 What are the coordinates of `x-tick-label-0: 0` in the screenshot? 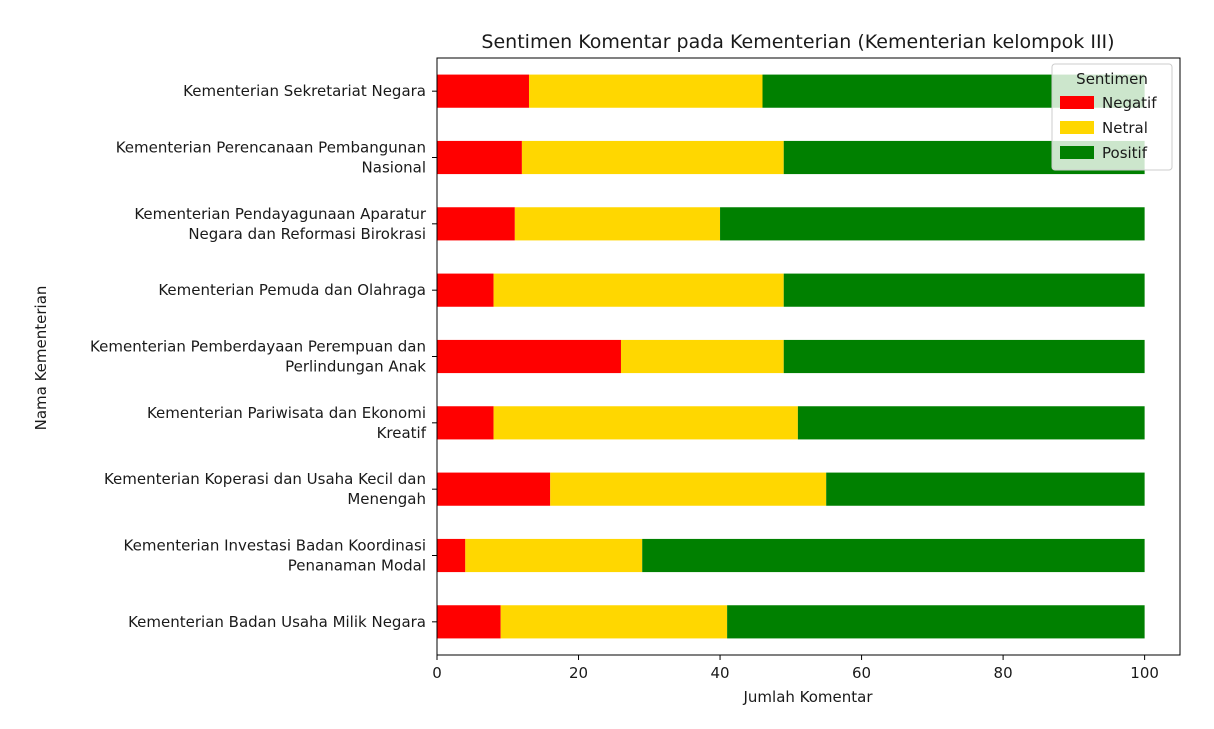 It's located at (437, 673).